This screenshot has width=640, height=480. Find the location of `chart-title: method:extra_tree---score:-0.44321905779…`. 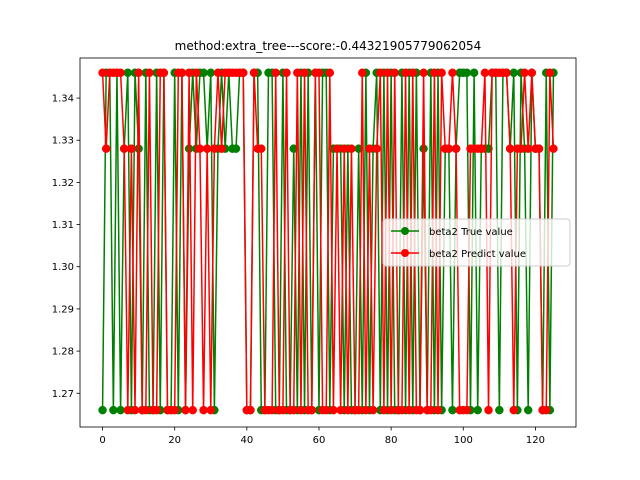

chart-title: method:extra_tree---score:-0.44321905779… is located at coordinates (328, 46).